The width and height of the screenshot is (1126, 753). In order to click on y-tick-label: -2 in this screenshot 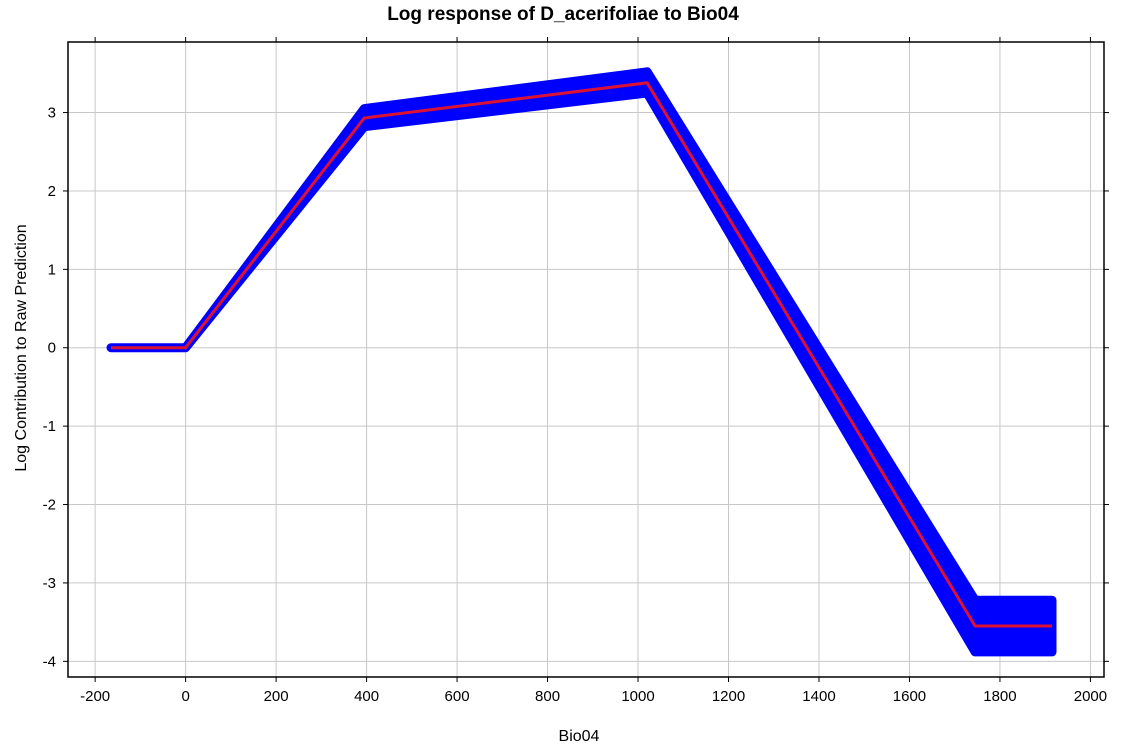, I will do `click(49, 505)`.